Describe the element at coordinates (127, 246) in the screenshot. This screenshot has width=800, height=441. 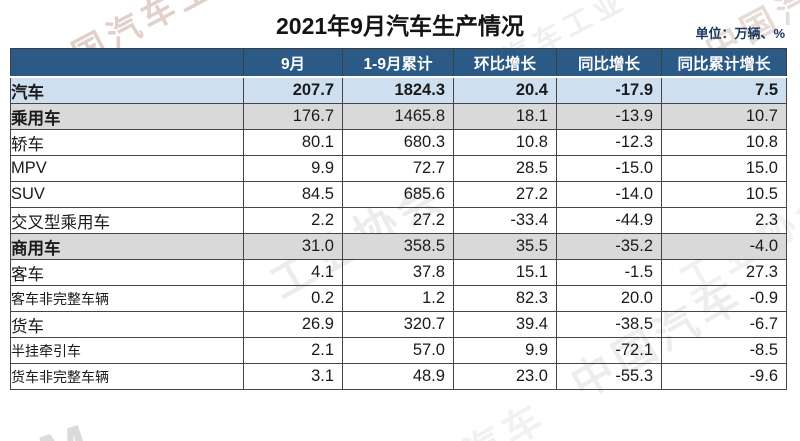
I see `row-label-cell: 商用车` at that location.